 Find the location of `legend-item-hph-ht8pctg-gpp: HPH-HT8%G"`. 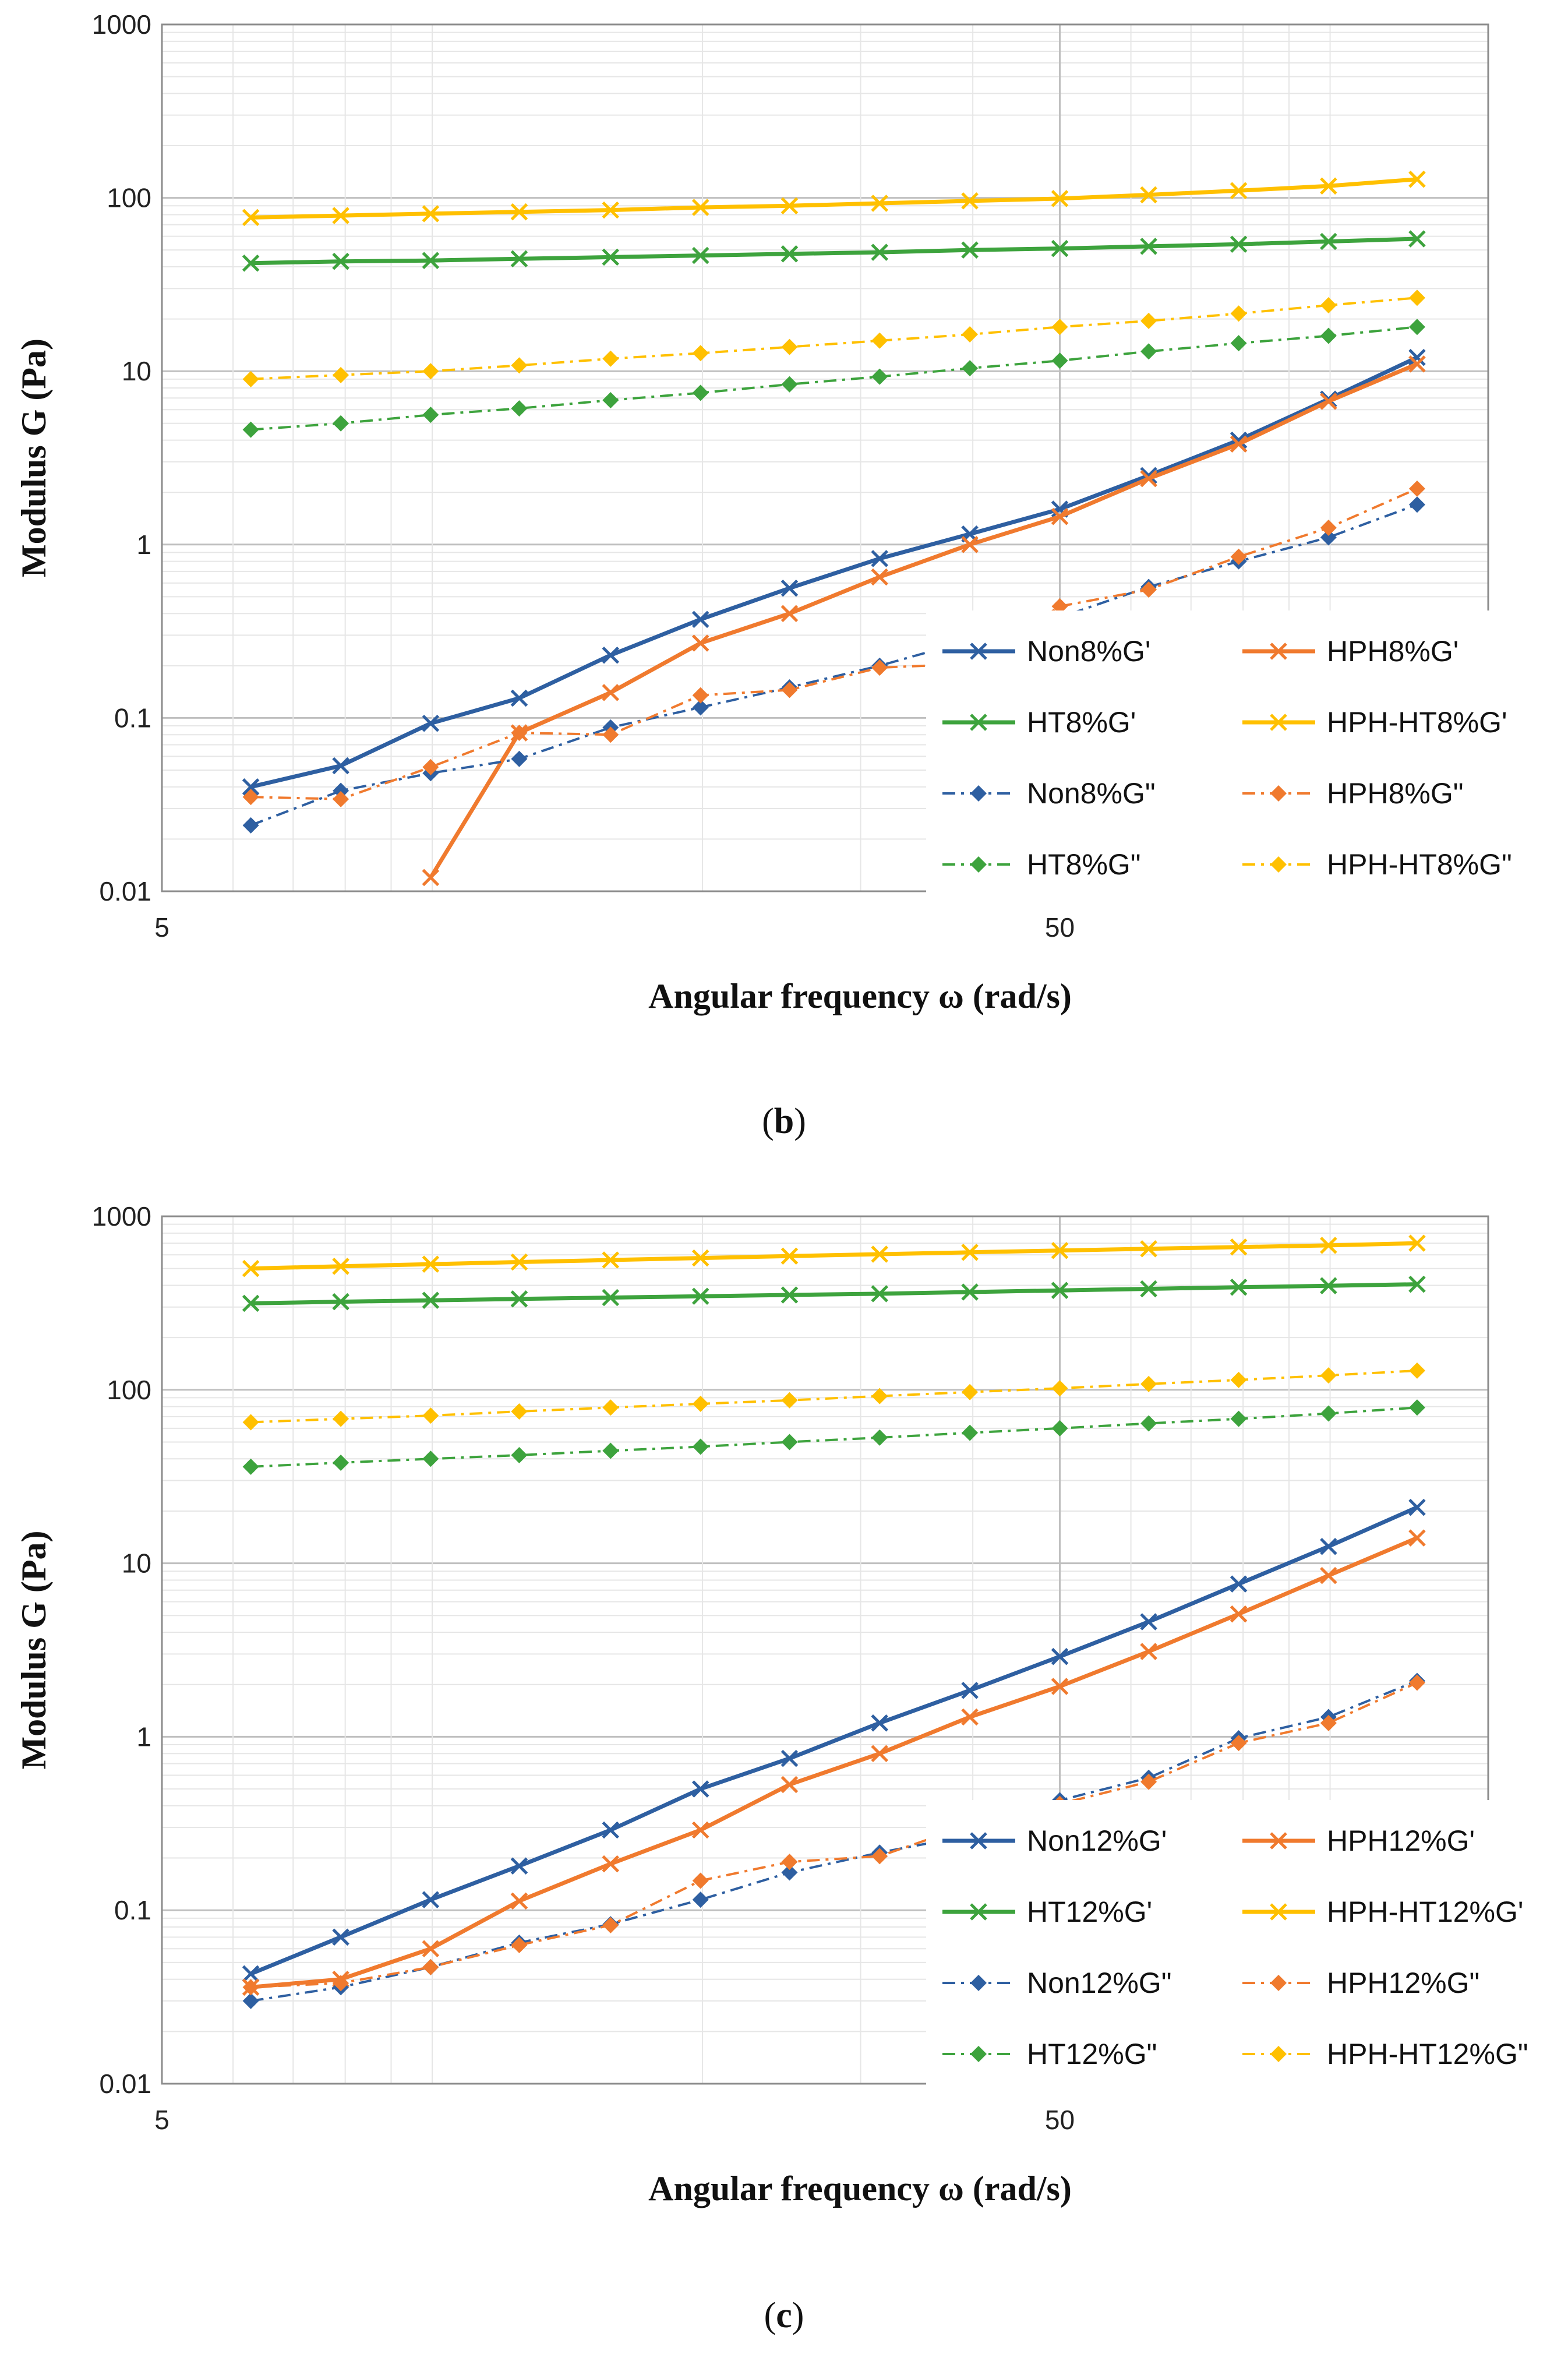

legend-item-hph-ht8pctg-gpp: HPH-HT8%G" is located at coordinates (1377, 864).